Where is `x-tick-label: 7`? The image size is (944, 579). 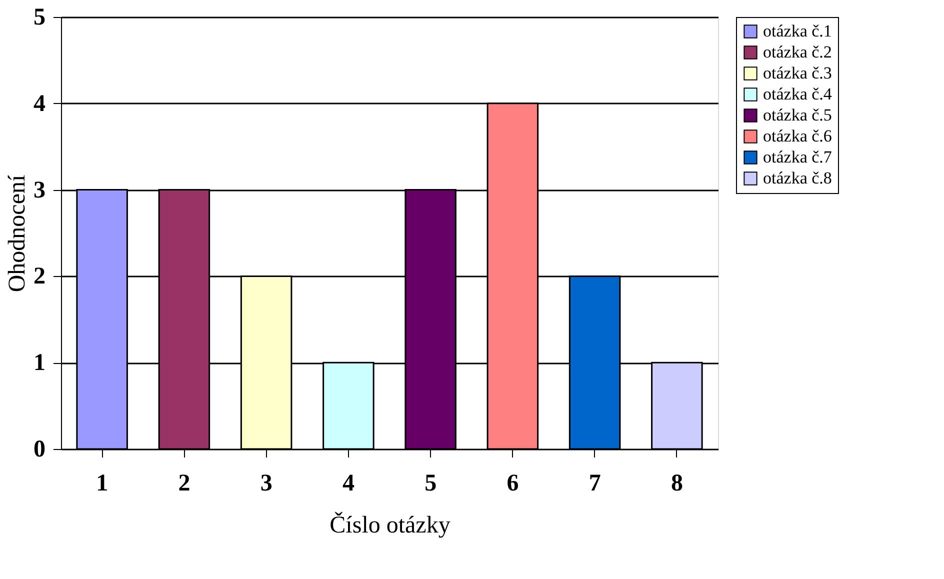
x-tick-label: 7 is located at coordinates (594, 483).